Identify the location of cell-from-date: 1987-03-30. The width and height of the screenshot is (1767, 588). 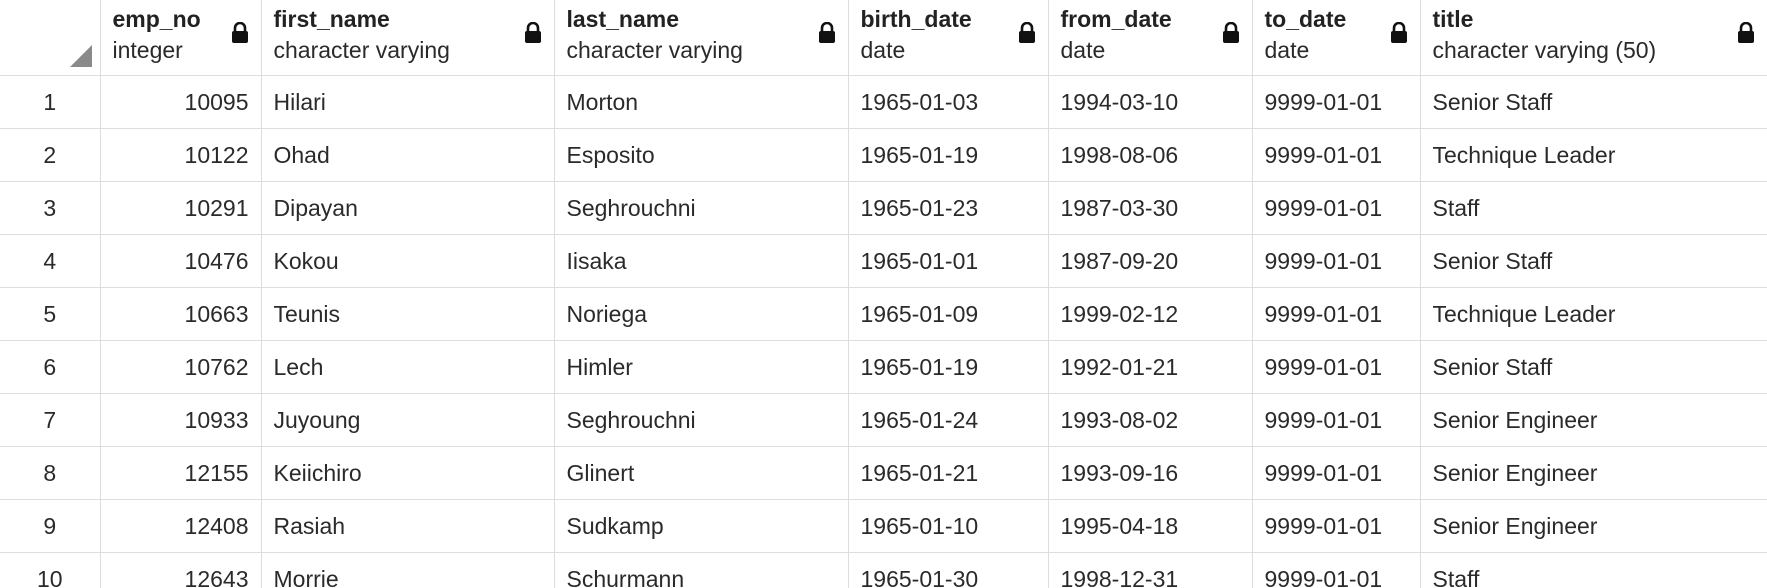
(1150, 208).